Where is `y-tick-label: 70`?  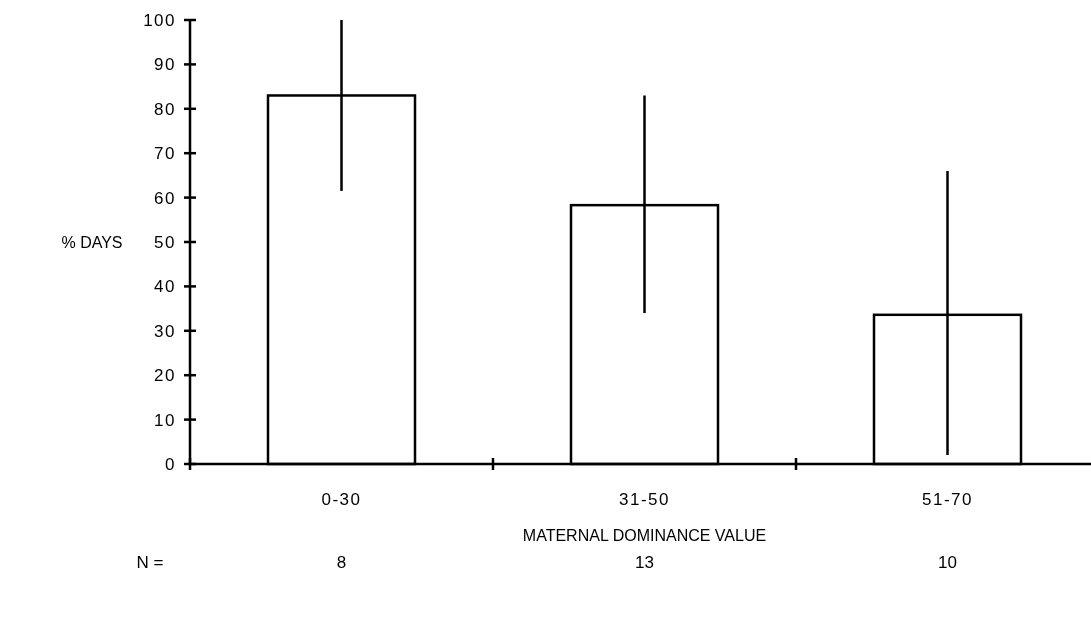
y-tick-label: 70 is located at coordinates (165, 154).